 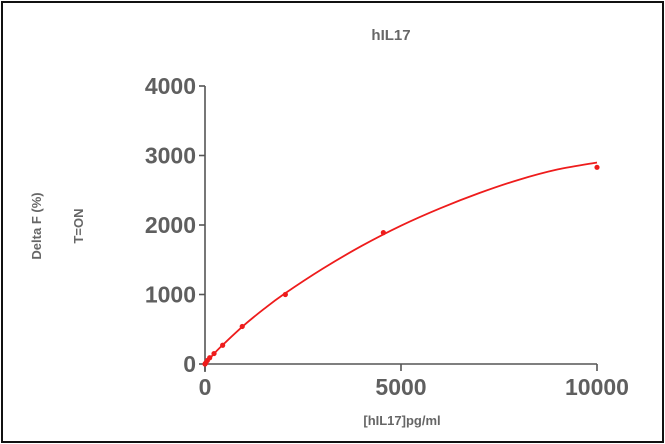 I want to click on y-axis-label-secondary: T=ON, so click(x=78, y=225).